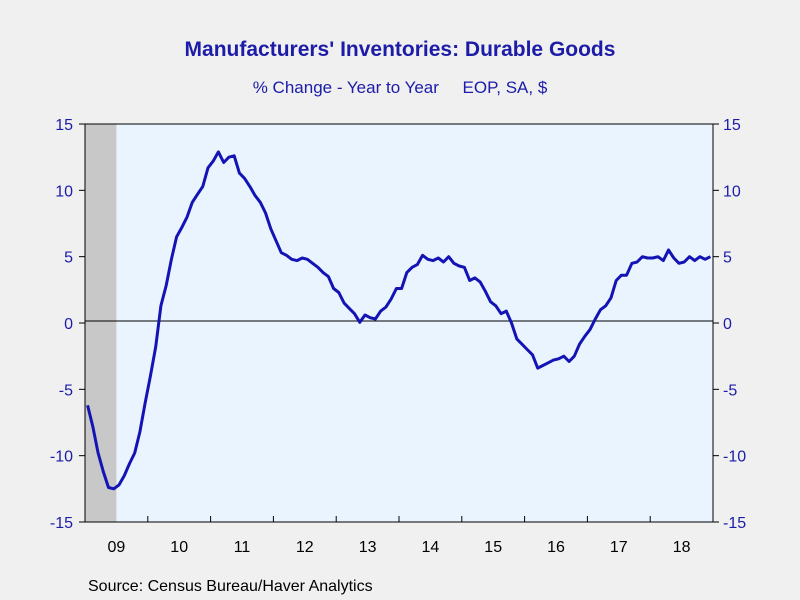  What do you see at coordinates (68, 258) in the screenshot?
I see `left-tick-label: 5` at bounding box center [68, 258].